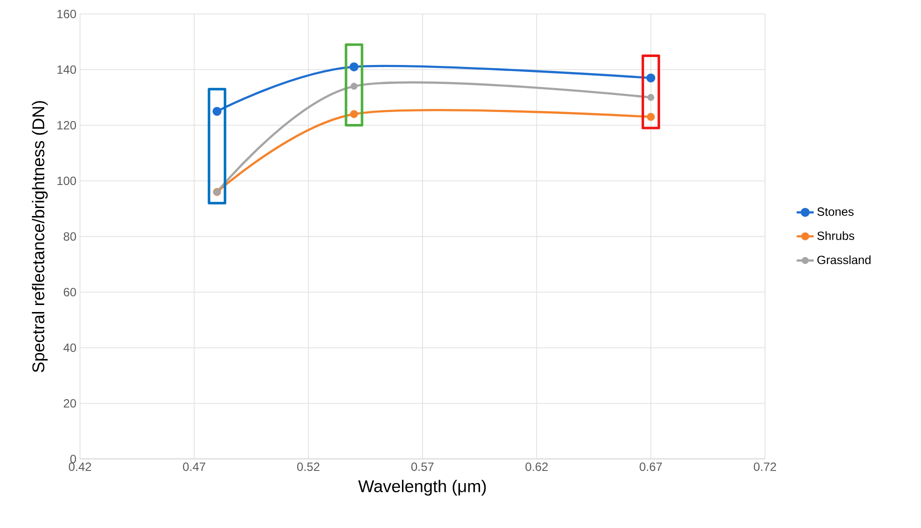 The image size is (921, 528). I want to click on x-axis-title: Wavelength (μm), so click(422, 488).